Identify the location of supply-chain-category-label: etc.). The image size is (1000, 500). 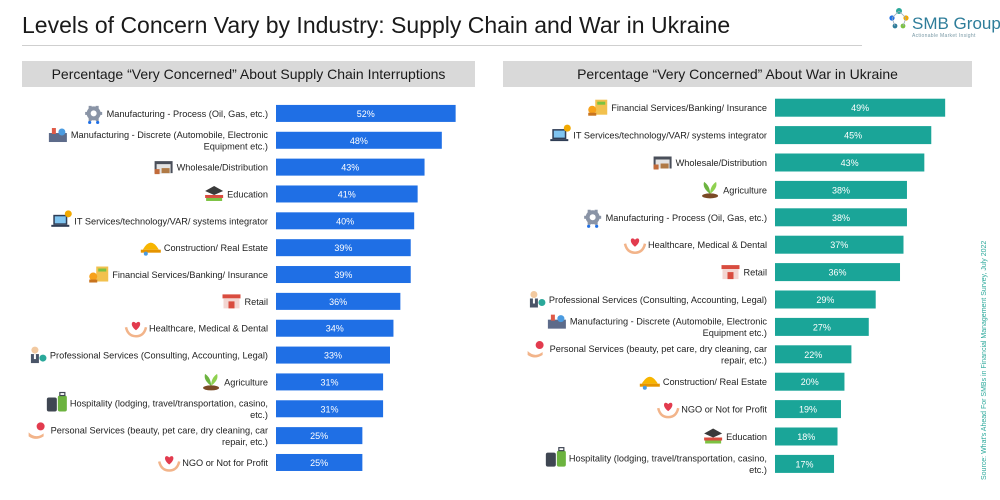
(259, 415).